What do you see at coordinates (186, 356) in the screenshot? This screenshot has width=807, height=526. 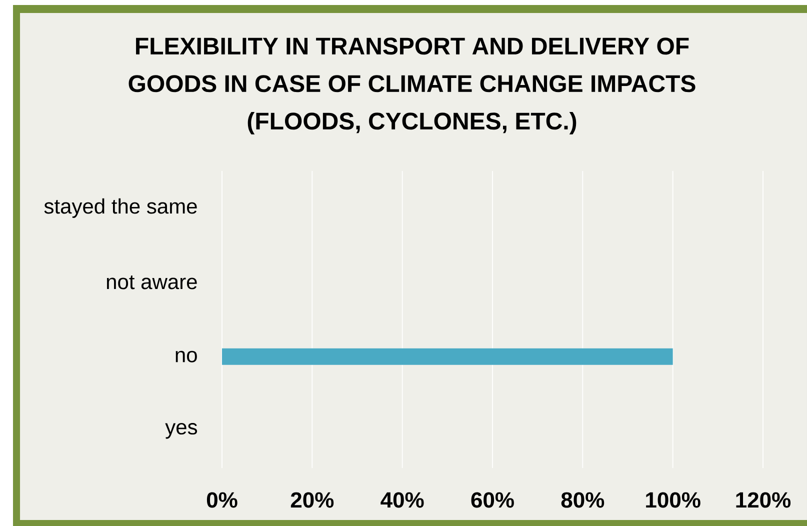 I see `y-tick-label: no` at bounding box center [186, 356].